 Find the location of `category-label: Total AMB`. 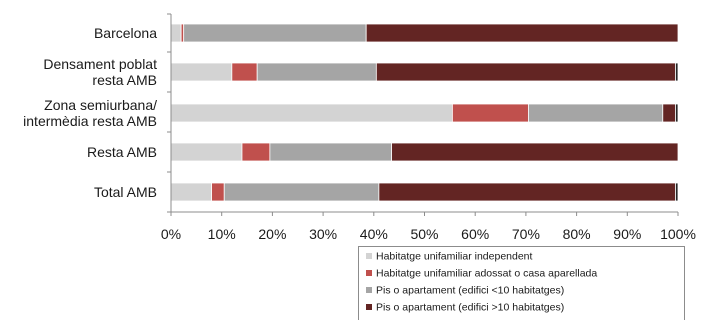

category-label: Total AMB is located at coordinates (125, 192).